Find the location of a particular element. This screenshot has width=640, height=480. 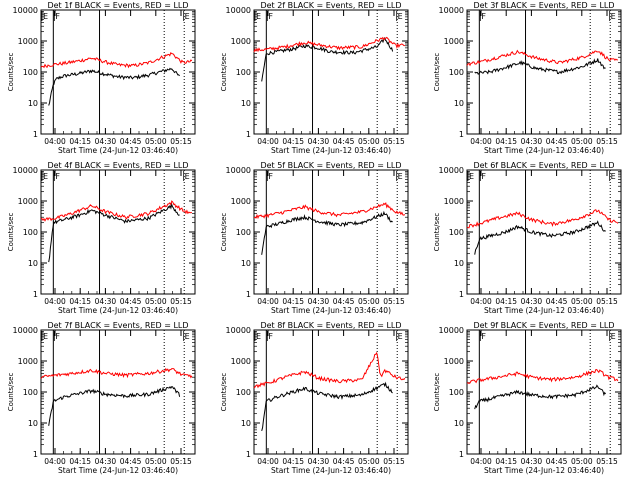

panel-title: Det 1f BLACK = Events, RED = LLD is located at coordinates (117, 5).